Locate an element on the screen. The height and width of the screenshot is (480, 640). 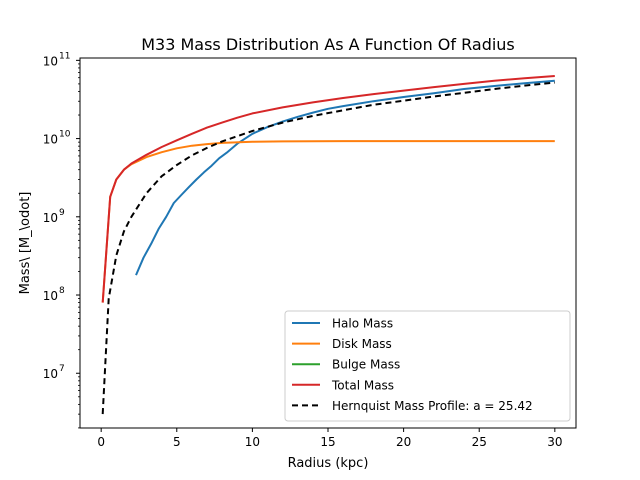
y-tick-label-exponent: 7 is located at coordinates (62, 369).